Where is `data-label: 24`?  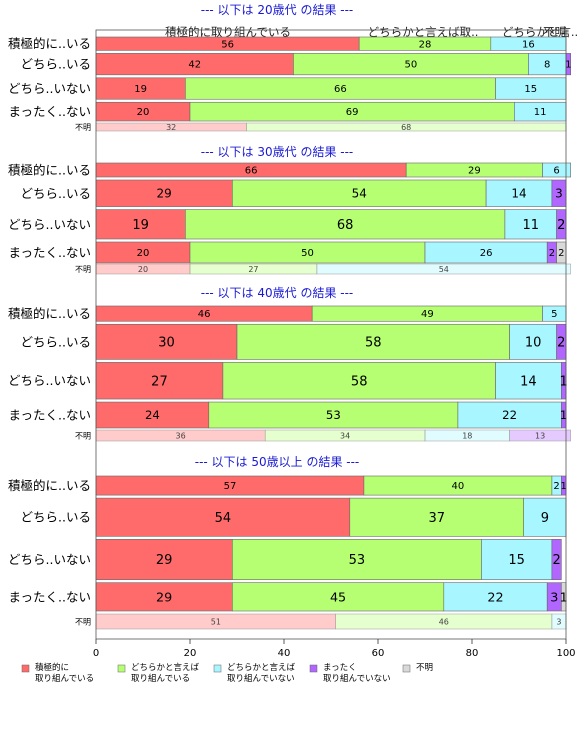
data-label: 24 is located at coordinates (152, 415).